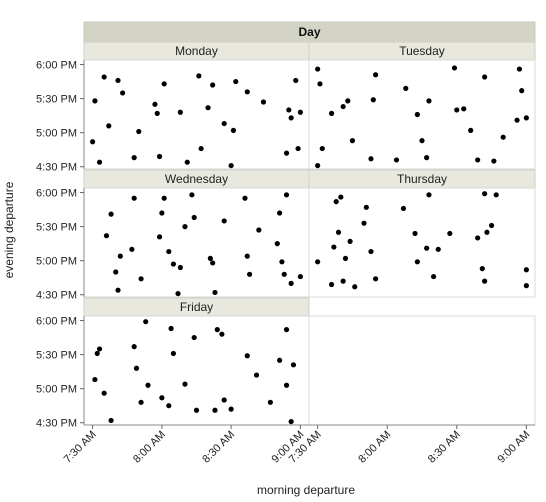  What do you see at coordinates (196, 51) in the screenshot?
I see `panel-title-monday: Monday` at bounding box center [196, 51].